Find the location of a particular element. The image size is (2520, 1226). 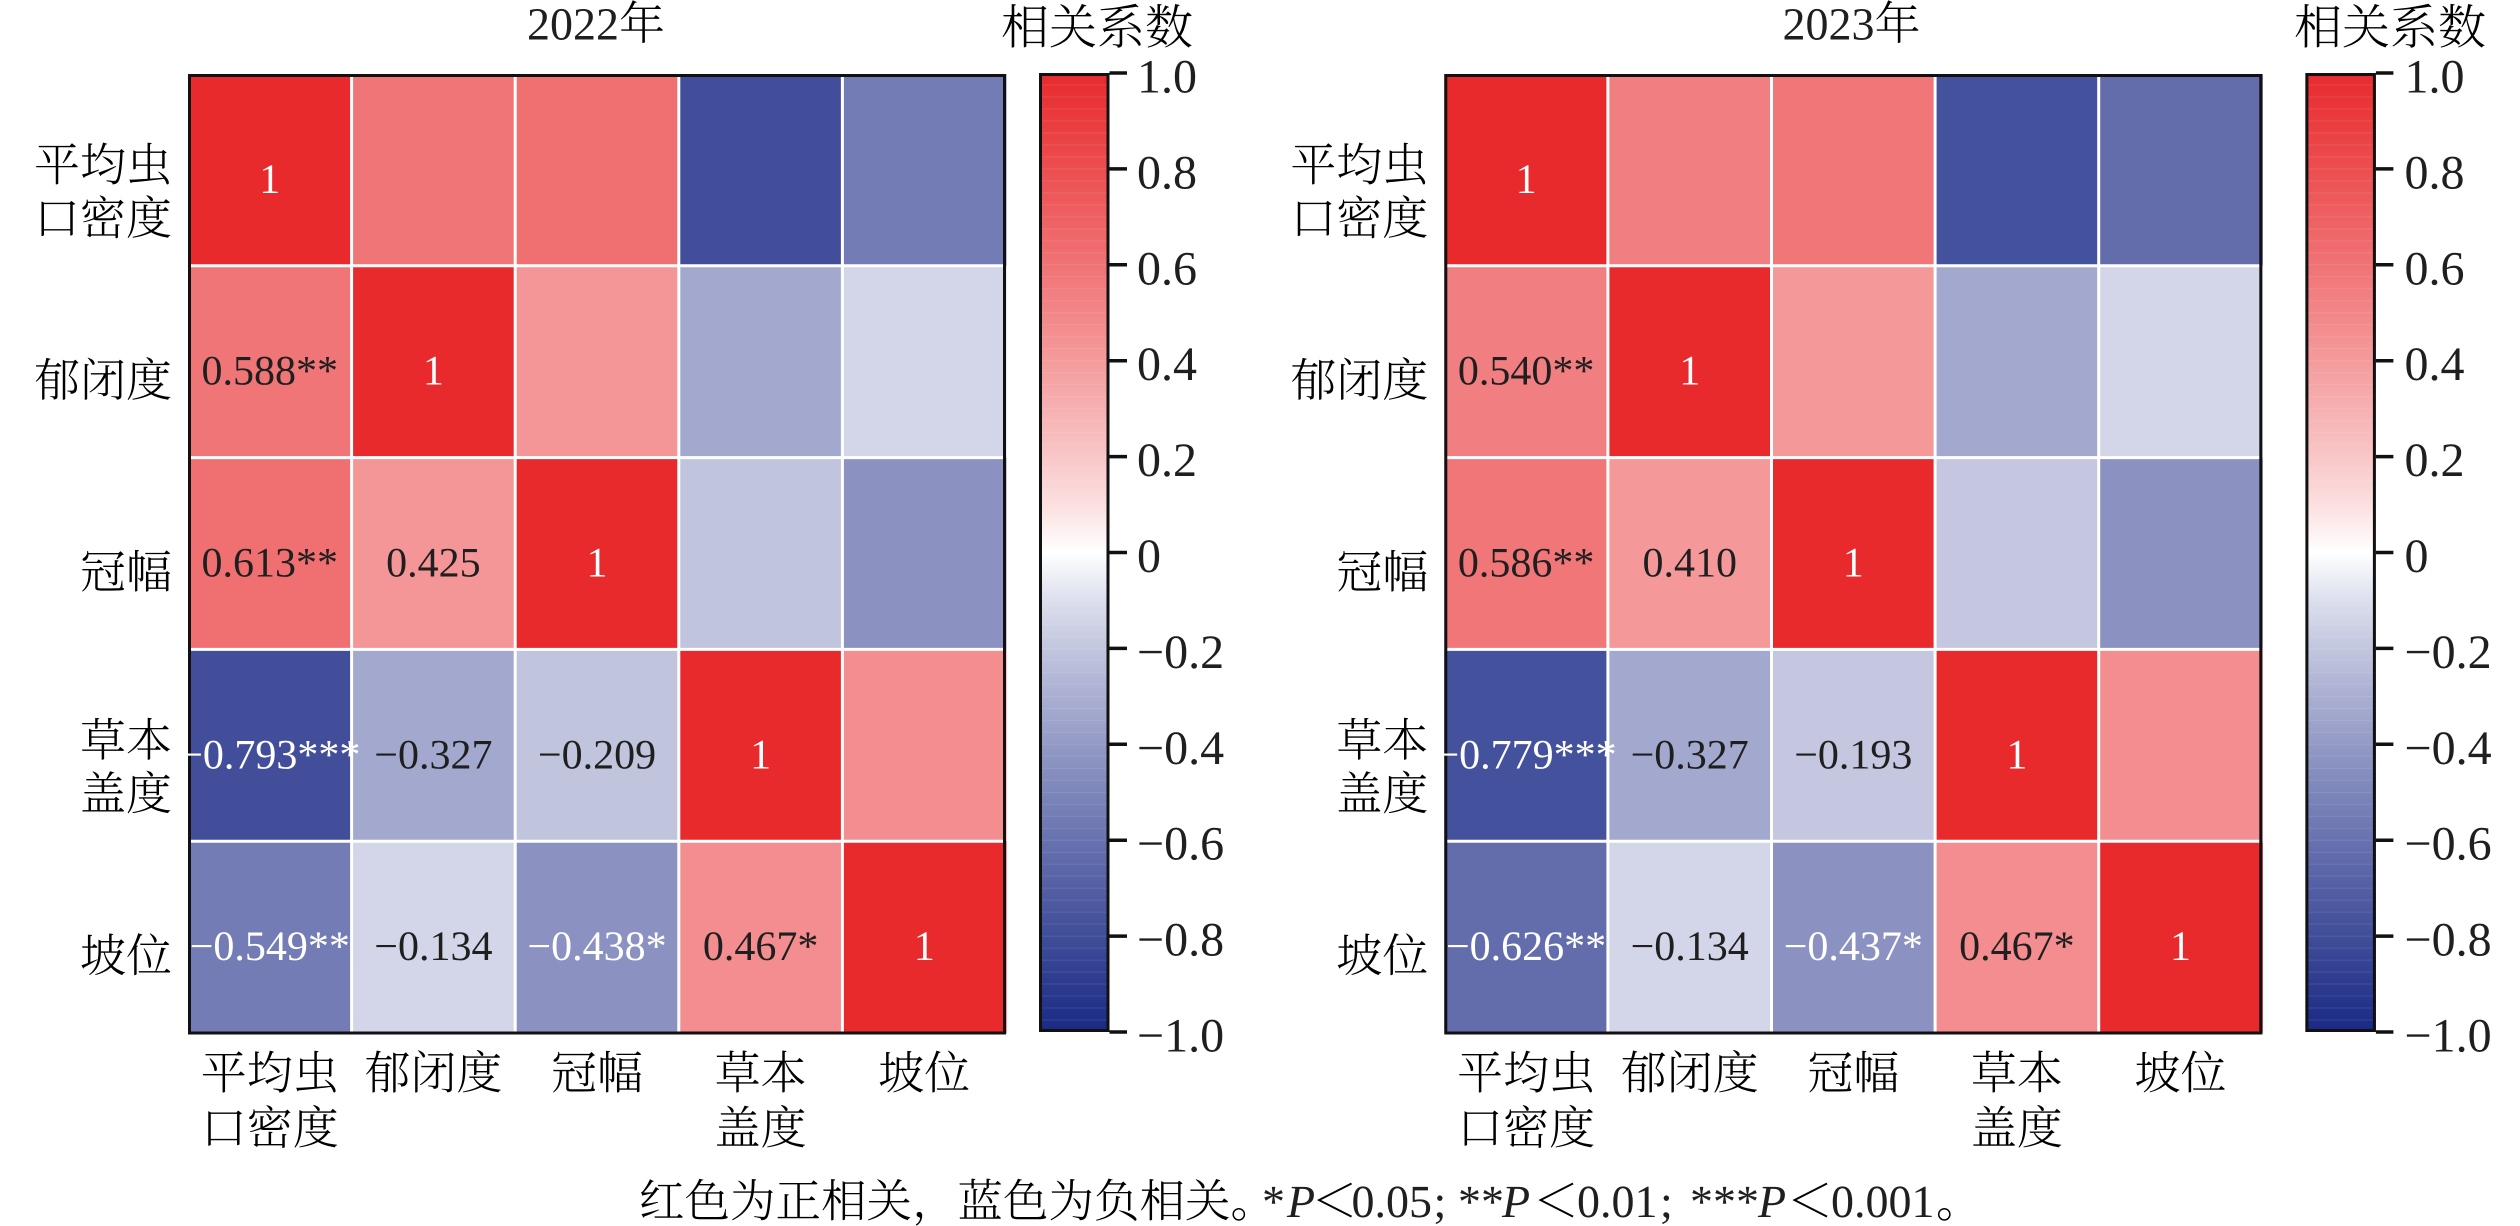

svg-text: 0.425 is located at coordinates (433, 564).